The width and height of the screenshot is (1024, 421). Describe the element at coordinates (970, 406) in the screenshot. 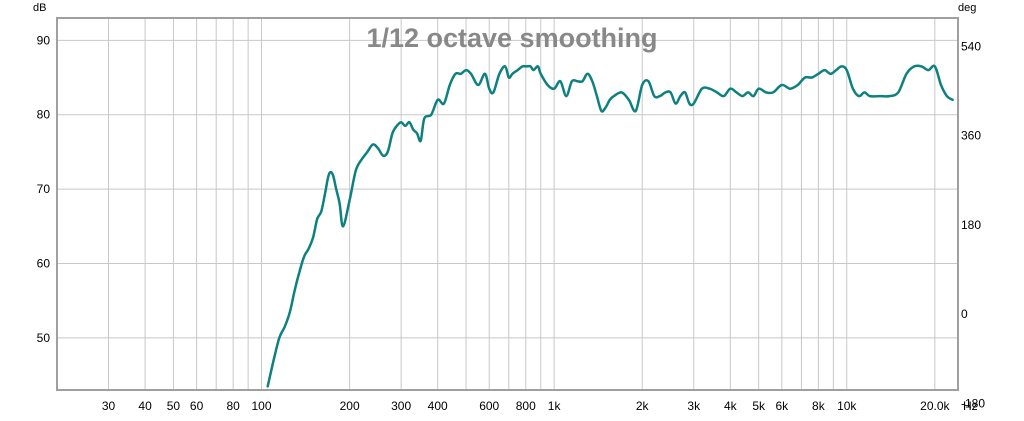

I see `x-axis-unit: Hz` at that location.